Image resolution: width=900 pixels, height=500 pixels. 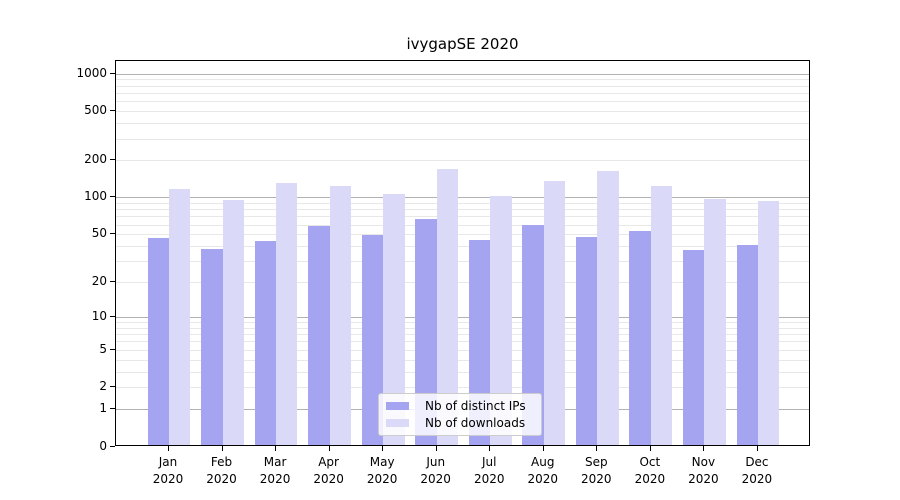 What do you see at coordinates (703, 470) in the screenshot?
I see `x-tick-label-nov: Nov 2020` at bounding box center [703, 470].